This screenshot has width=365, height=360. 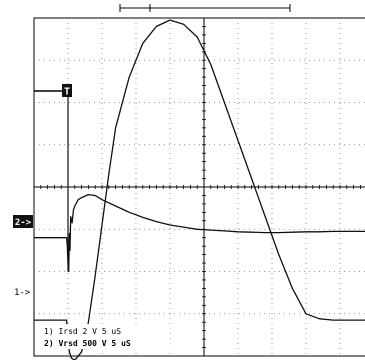 What do you see at coordinates (67, 92) in the screenshot?
I see `trigger-marker-label: T` at bounding box center [67, 92].